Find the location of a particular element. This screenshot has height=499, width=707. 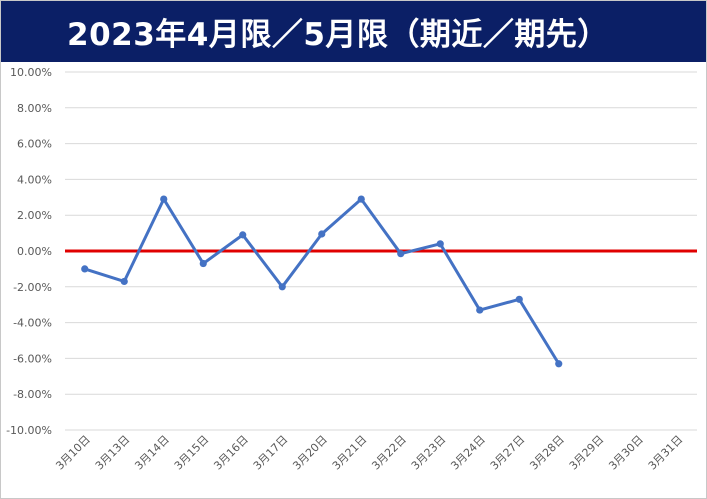

y-tick-label: -2.00% is located at coordinates (32, 287).